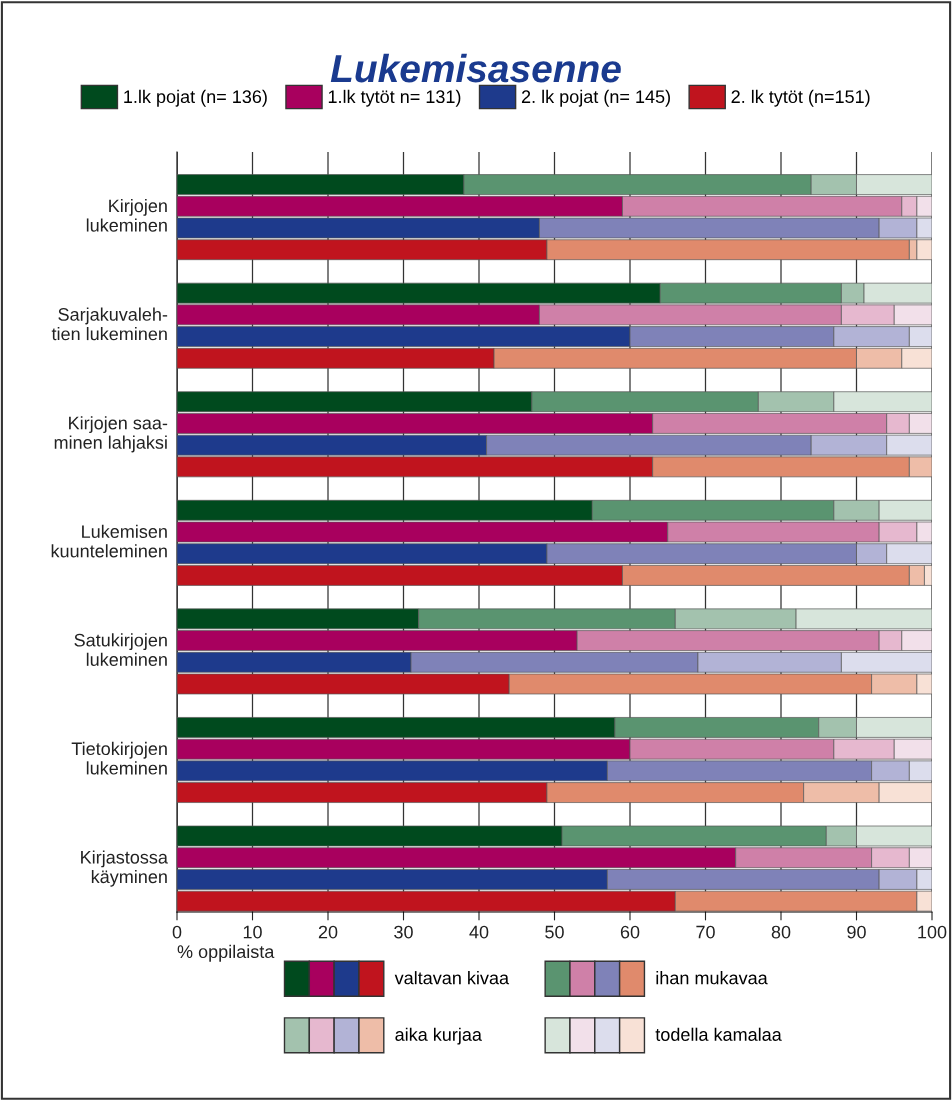  What do you see at coordinates (403, 932) in the screenshot?
I see `x-tick-label: 30` at bounding box center [403, 932].